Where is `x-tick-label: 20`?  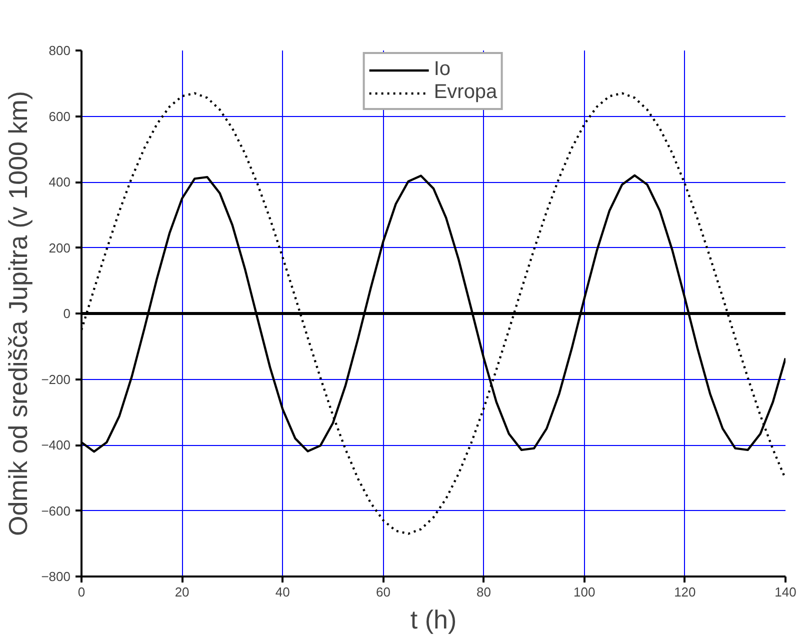
x-tick-label: 20 is located at coordinates (182, 592).